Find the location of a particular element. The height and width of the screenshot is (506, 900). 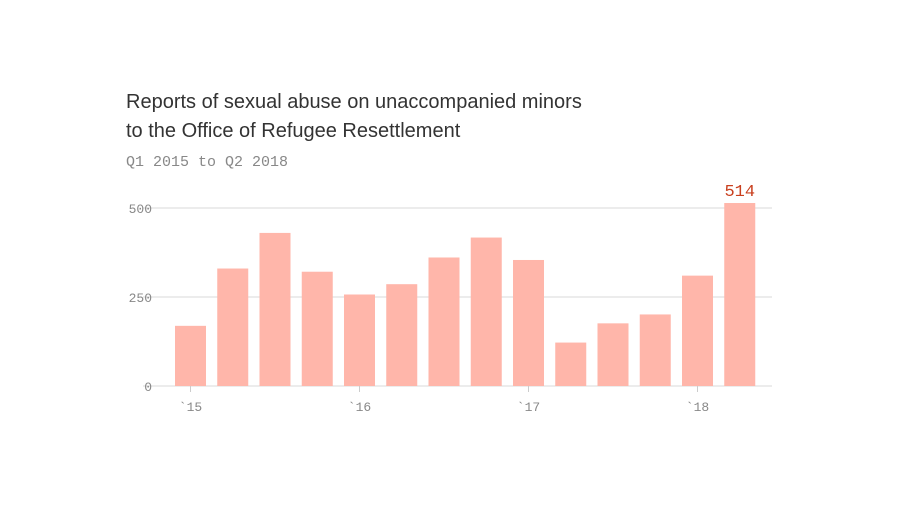

data-label-514: 514 is located at coordinates (739, 192).